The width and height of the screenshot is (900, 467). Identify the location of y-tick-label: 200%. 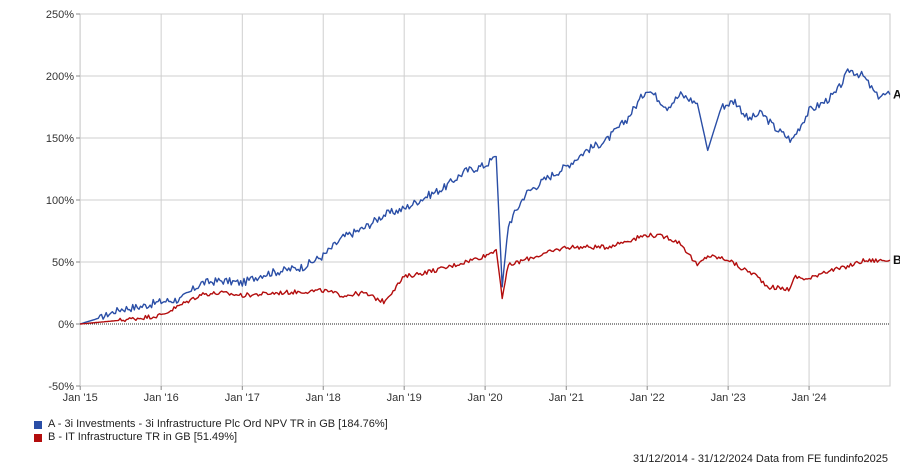
(60, 77).